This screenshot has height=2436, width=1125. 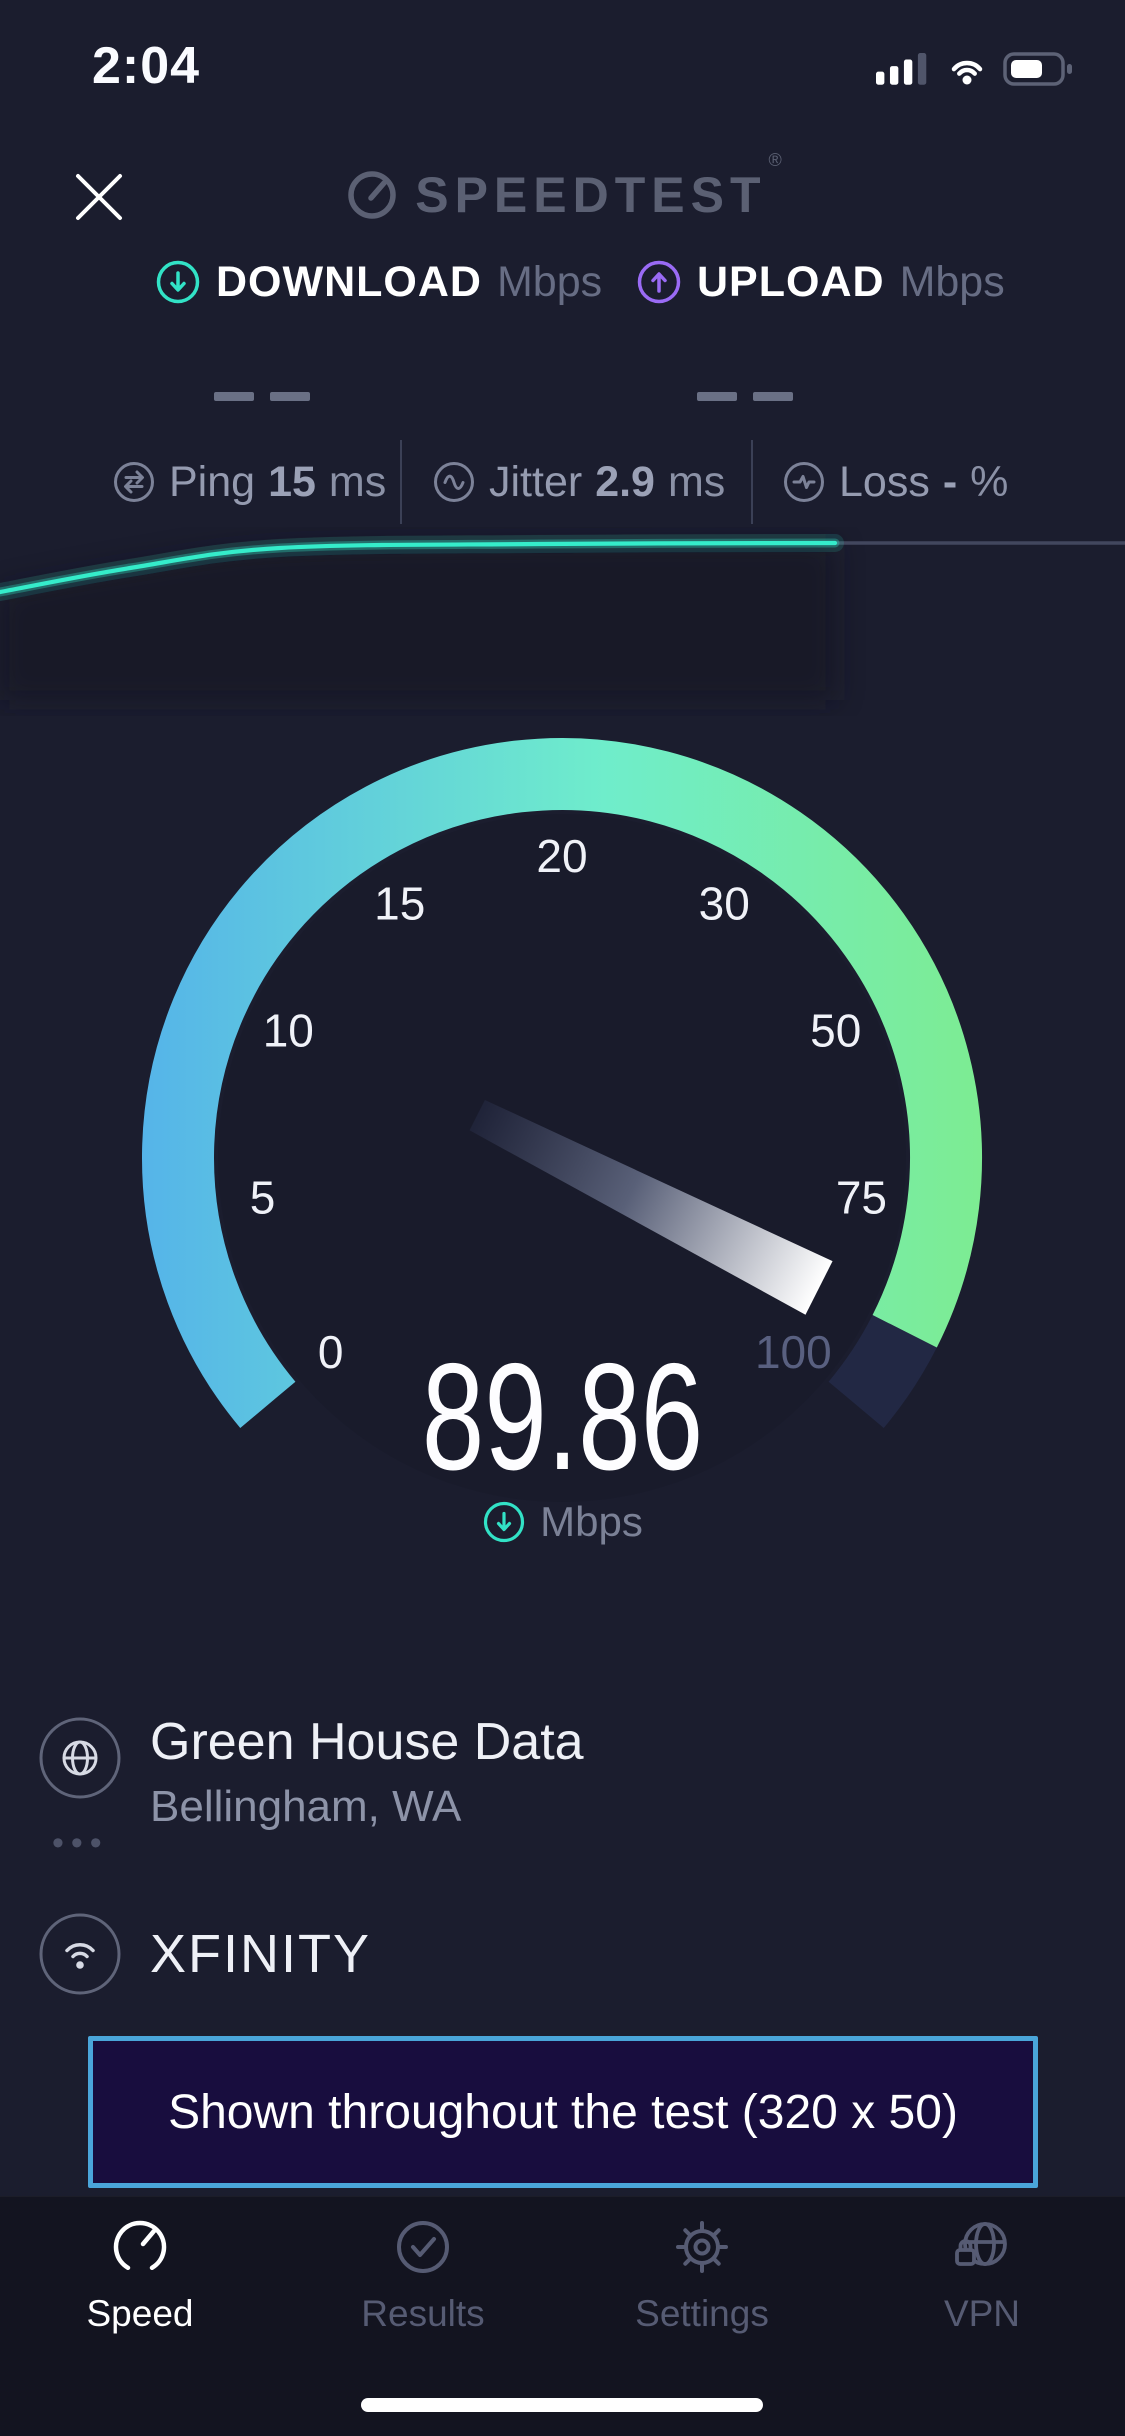 I want to click on jitter-metric: Jitter 2.9 ms, so click(x=578, y=482).